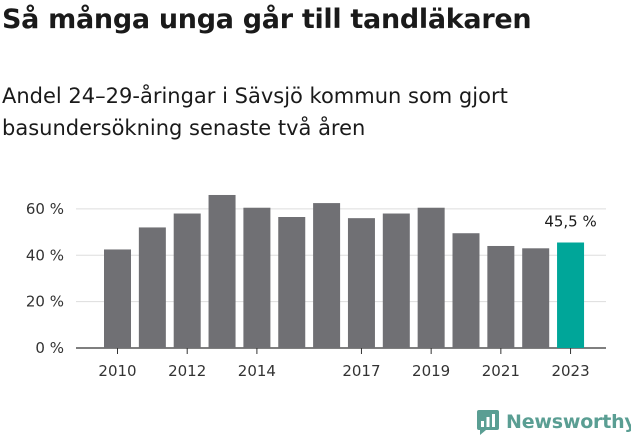 This screenshot has width=631, height=439. Describe the element at coordinates (187, 280) in the screenshot. I see `bar-2012` at that location.